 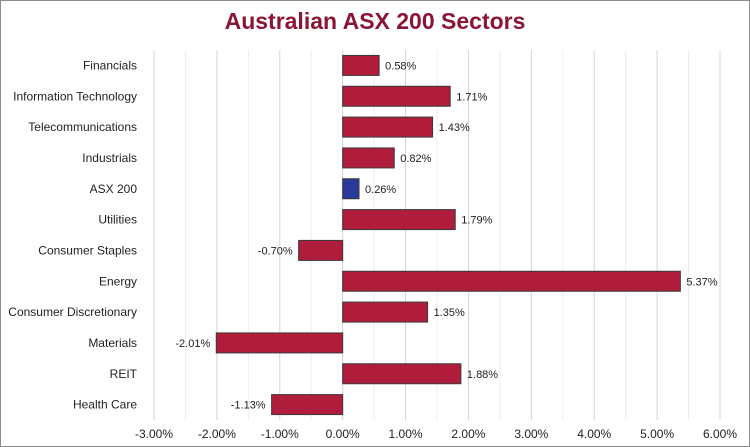 What do you see at coordinates (361, 65) in the screenshot?
I see `bar-financials` at bounding box center [361, 65].